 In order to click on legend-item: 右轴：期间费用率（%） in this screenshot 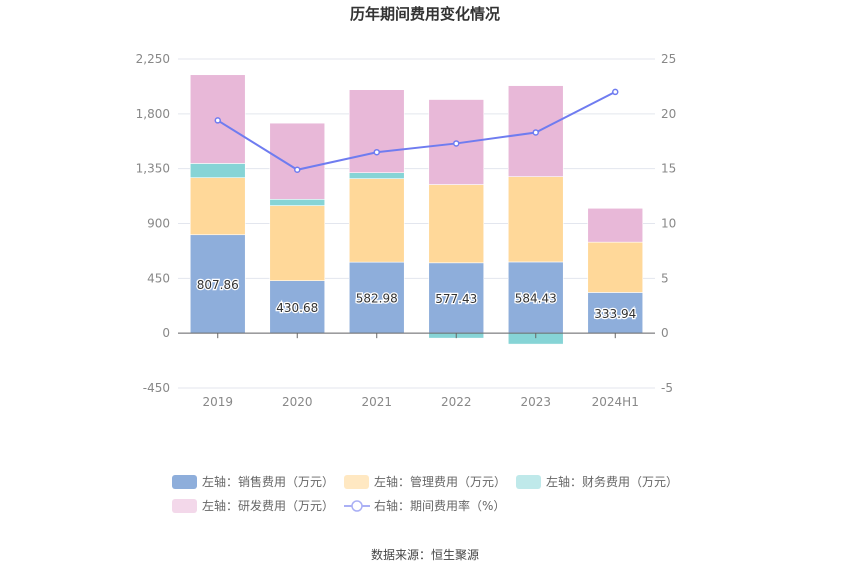, I will do `click(424, 505)`.